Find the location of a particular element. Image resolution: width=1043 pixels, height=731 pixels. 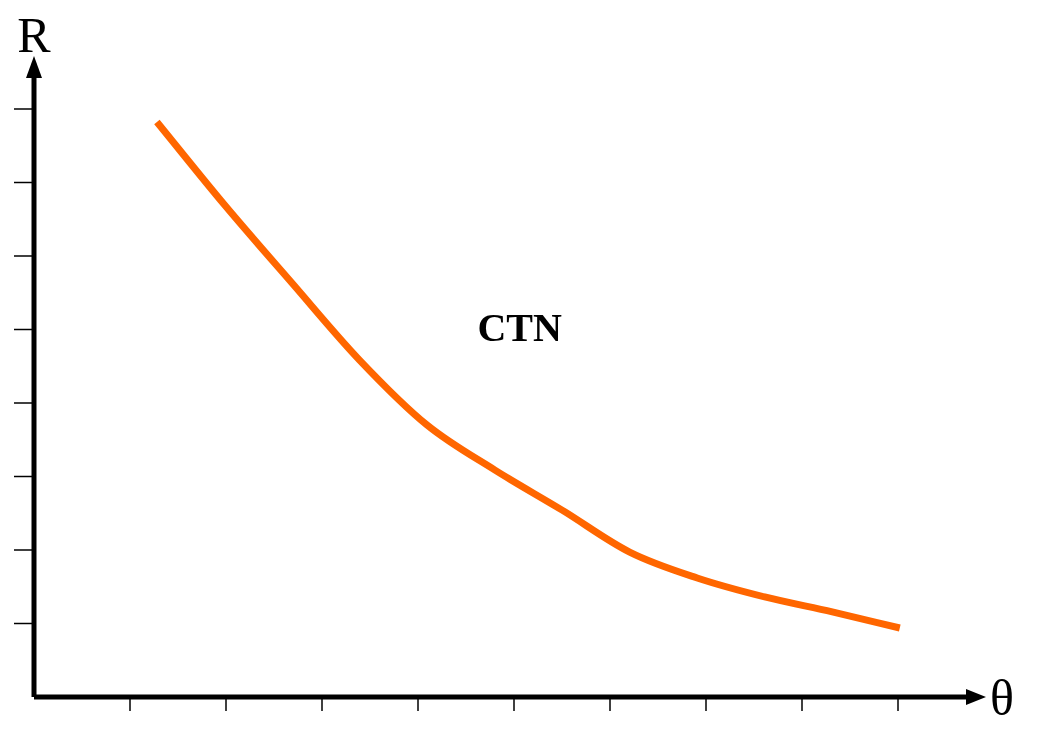

annotation: CTN is located at coordinates (520, 327).